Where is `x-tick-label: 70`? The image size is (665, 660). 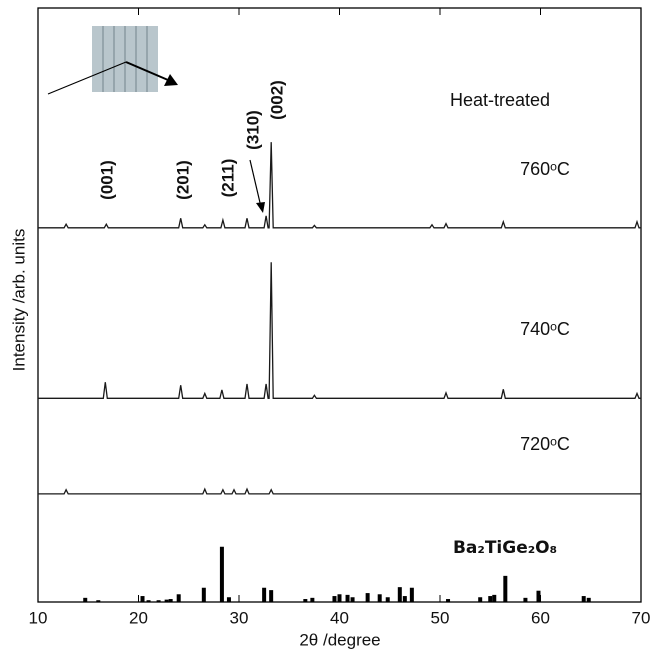
x-tick-label: 70 is located at coordinates (641, 617).